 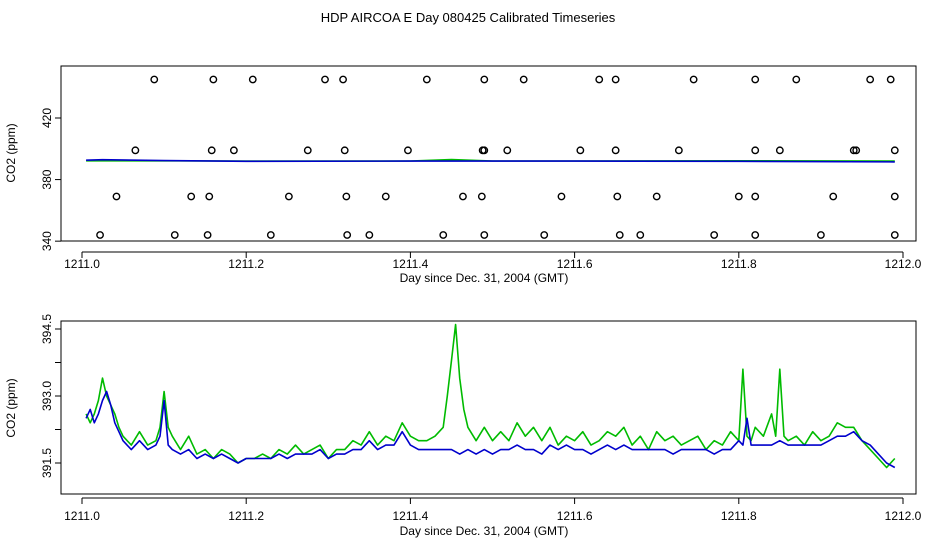 I want to click on top-y-axis-label: CO2 (ppm), so click(x=11, y=152).